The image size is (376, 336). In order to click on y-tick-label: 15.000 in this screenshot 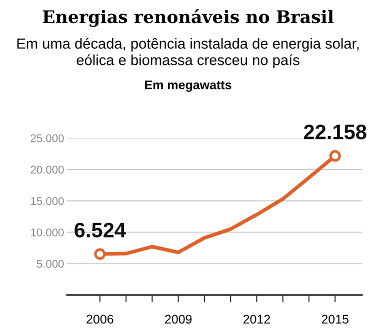, I will do `click(47, 201)`.